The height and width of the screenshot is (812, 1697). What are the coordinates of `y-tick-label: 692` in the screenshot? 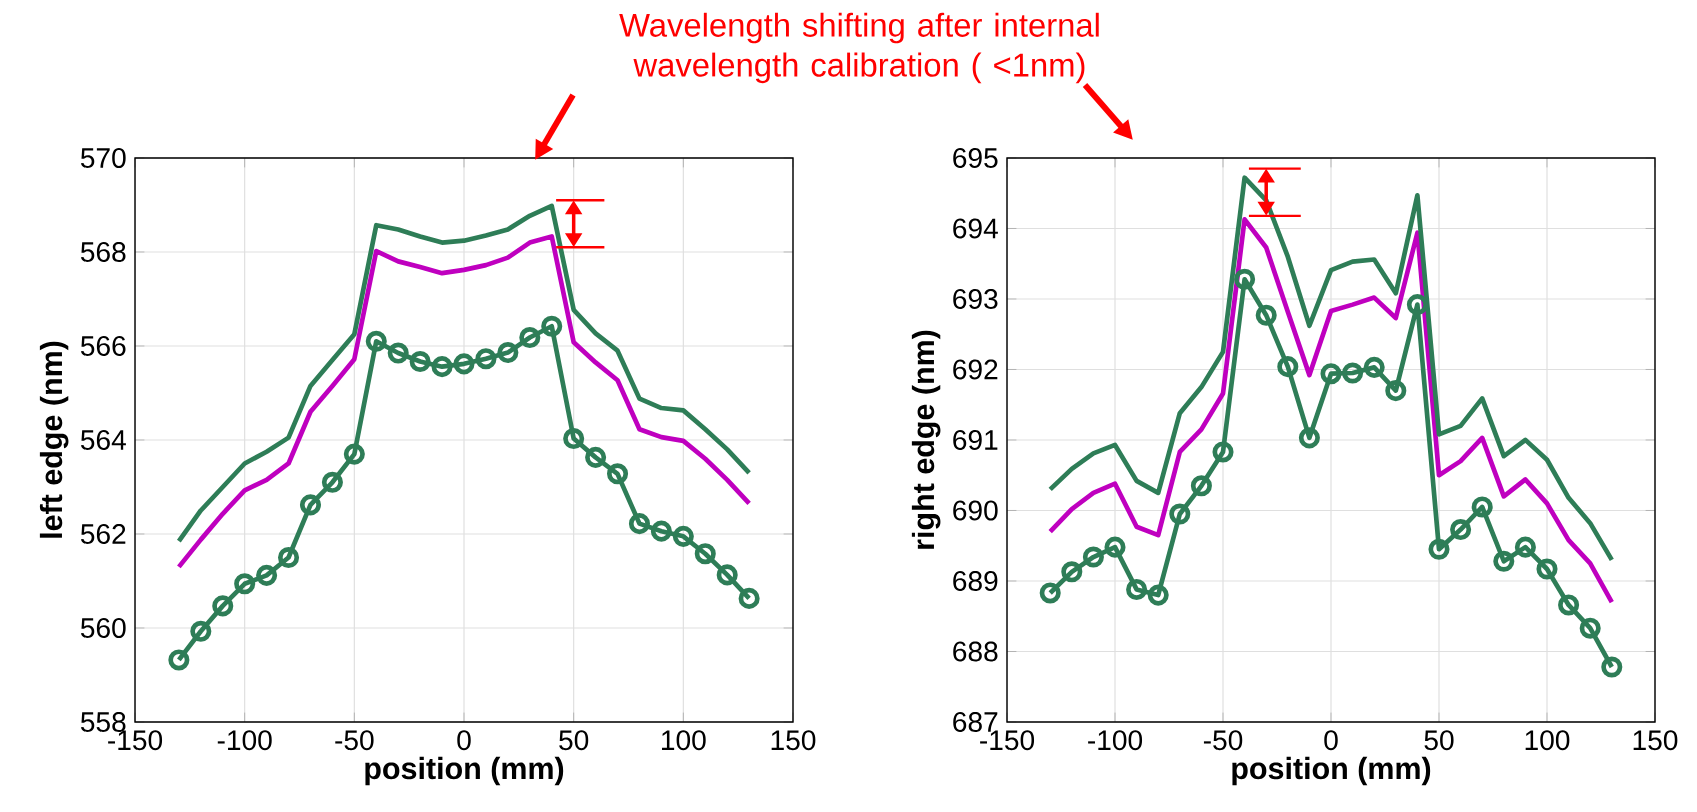 It's located at (975, 369).